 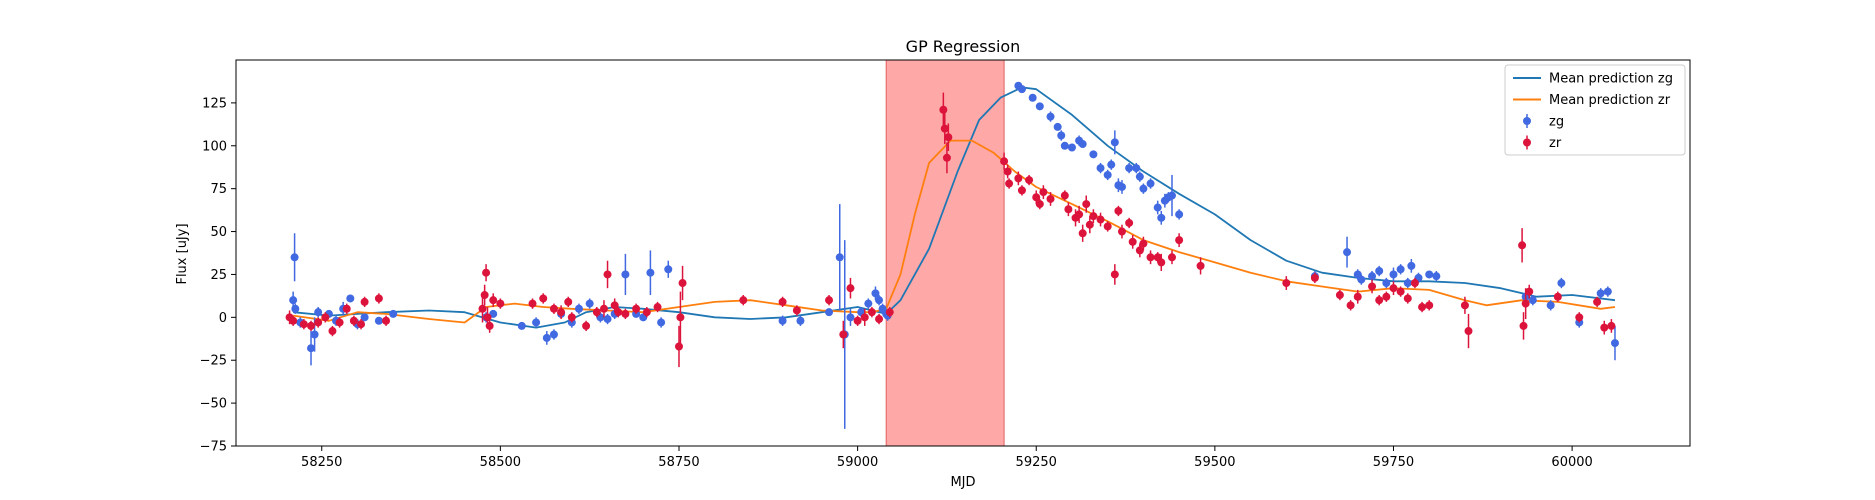 I want to click on svg-text: Mean prediction zr, so click(x=1610, y=100).